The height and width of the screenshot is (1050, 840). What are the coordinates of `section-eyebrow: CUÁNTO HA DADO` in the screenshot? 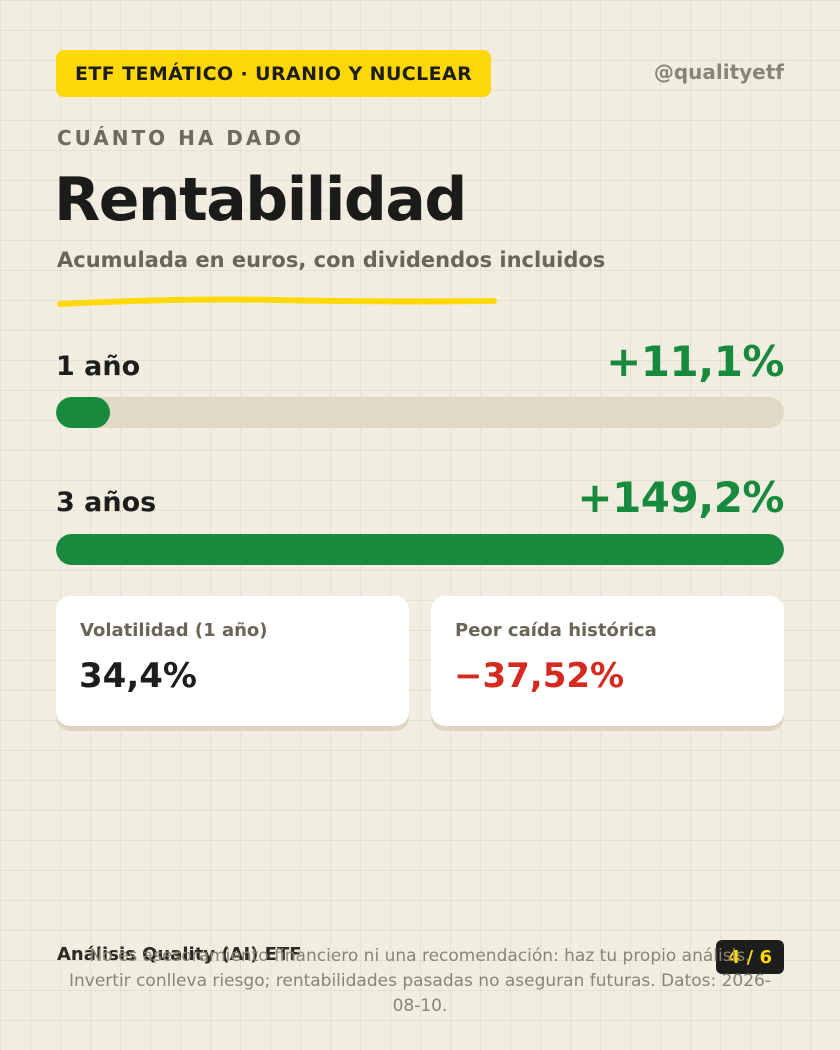 It's located at (180, 138).